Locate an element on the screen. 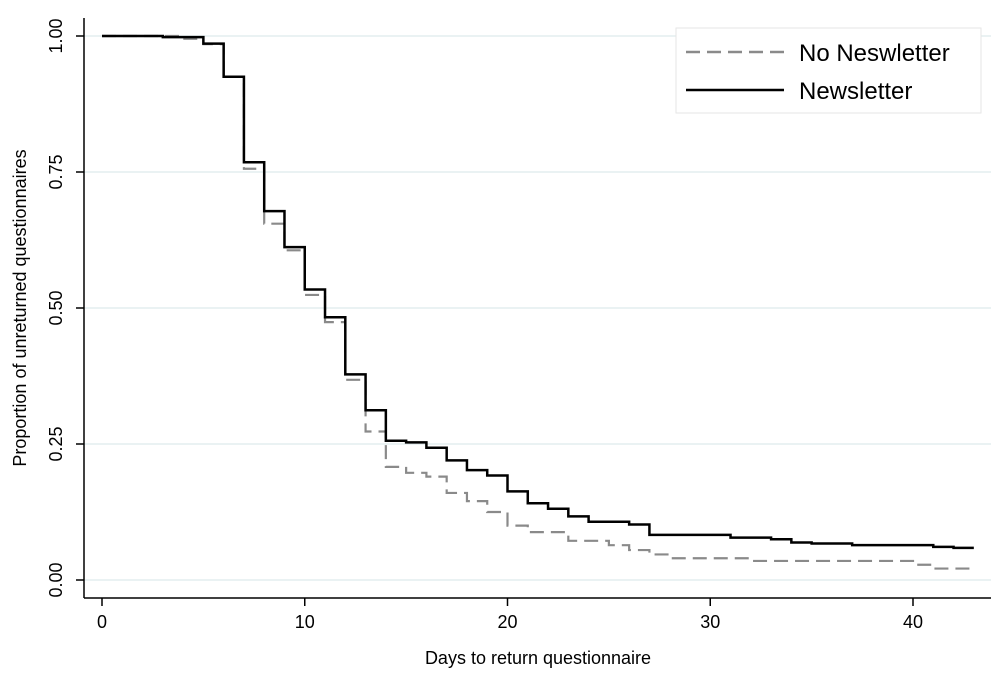 This screenshot has height=675, width=1000. y-tick-label: 0.00 is located at coordinates (56, 579).